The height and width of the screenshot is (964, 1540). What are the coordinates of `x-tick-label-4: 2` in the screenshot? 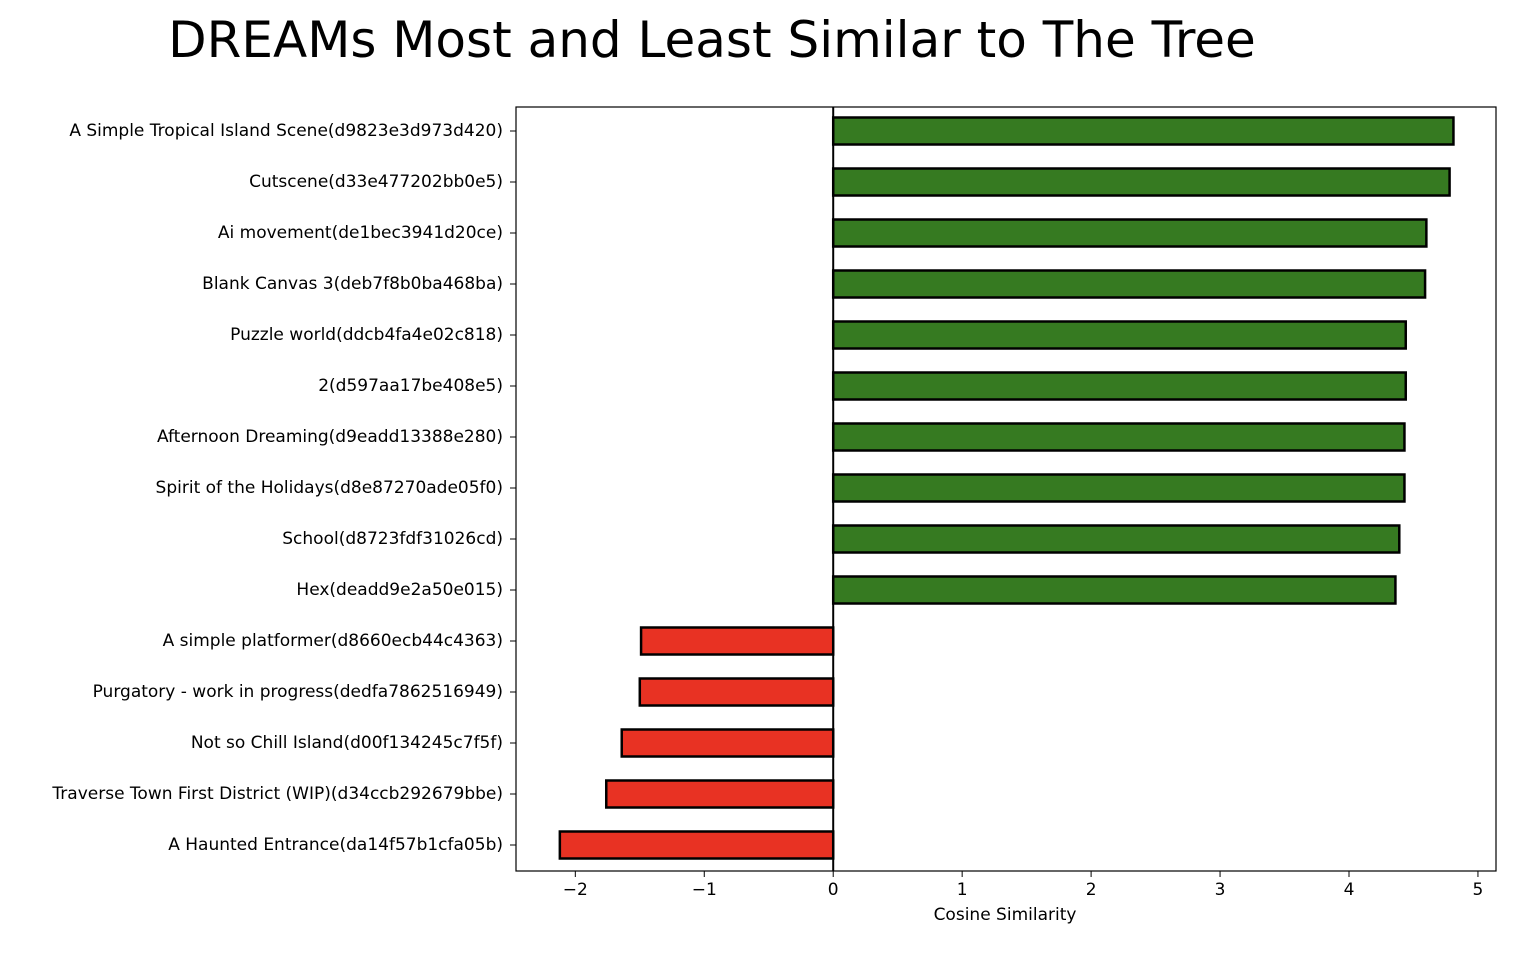 It's located at (1091, 890).